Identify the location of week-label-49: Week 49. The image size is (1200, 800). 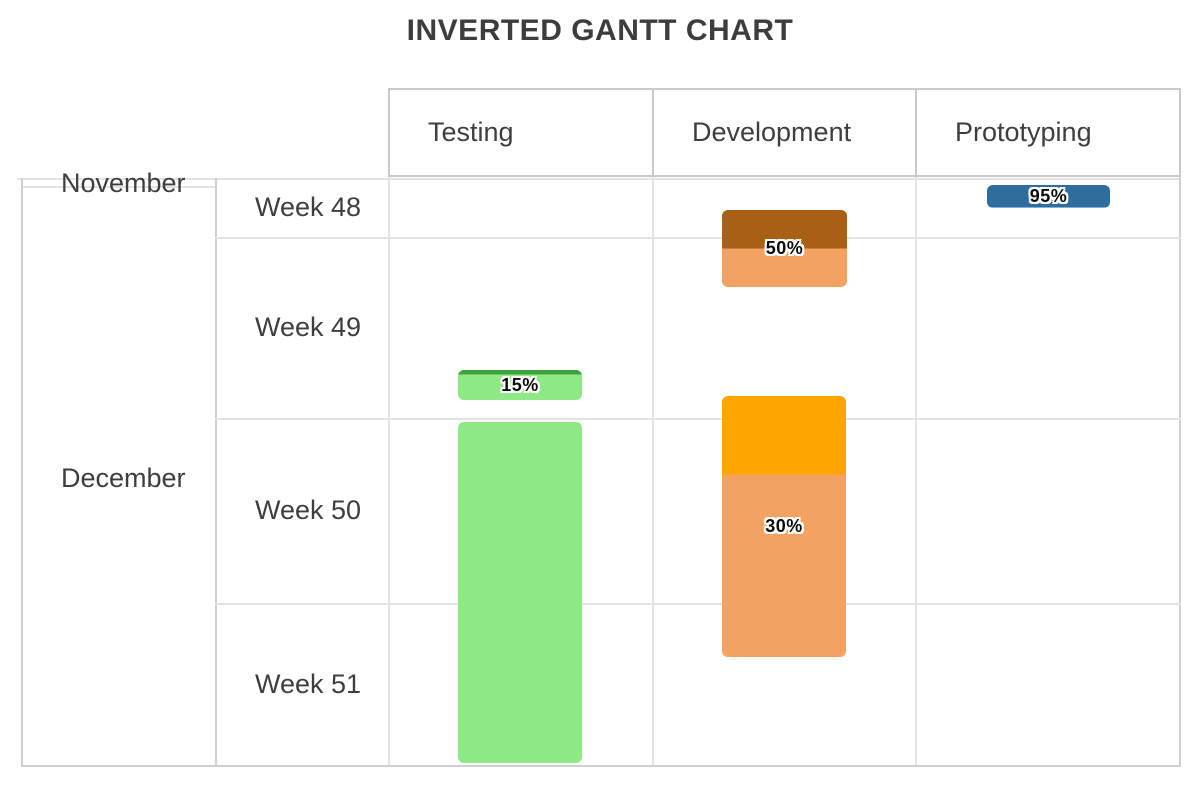
(301, 327).